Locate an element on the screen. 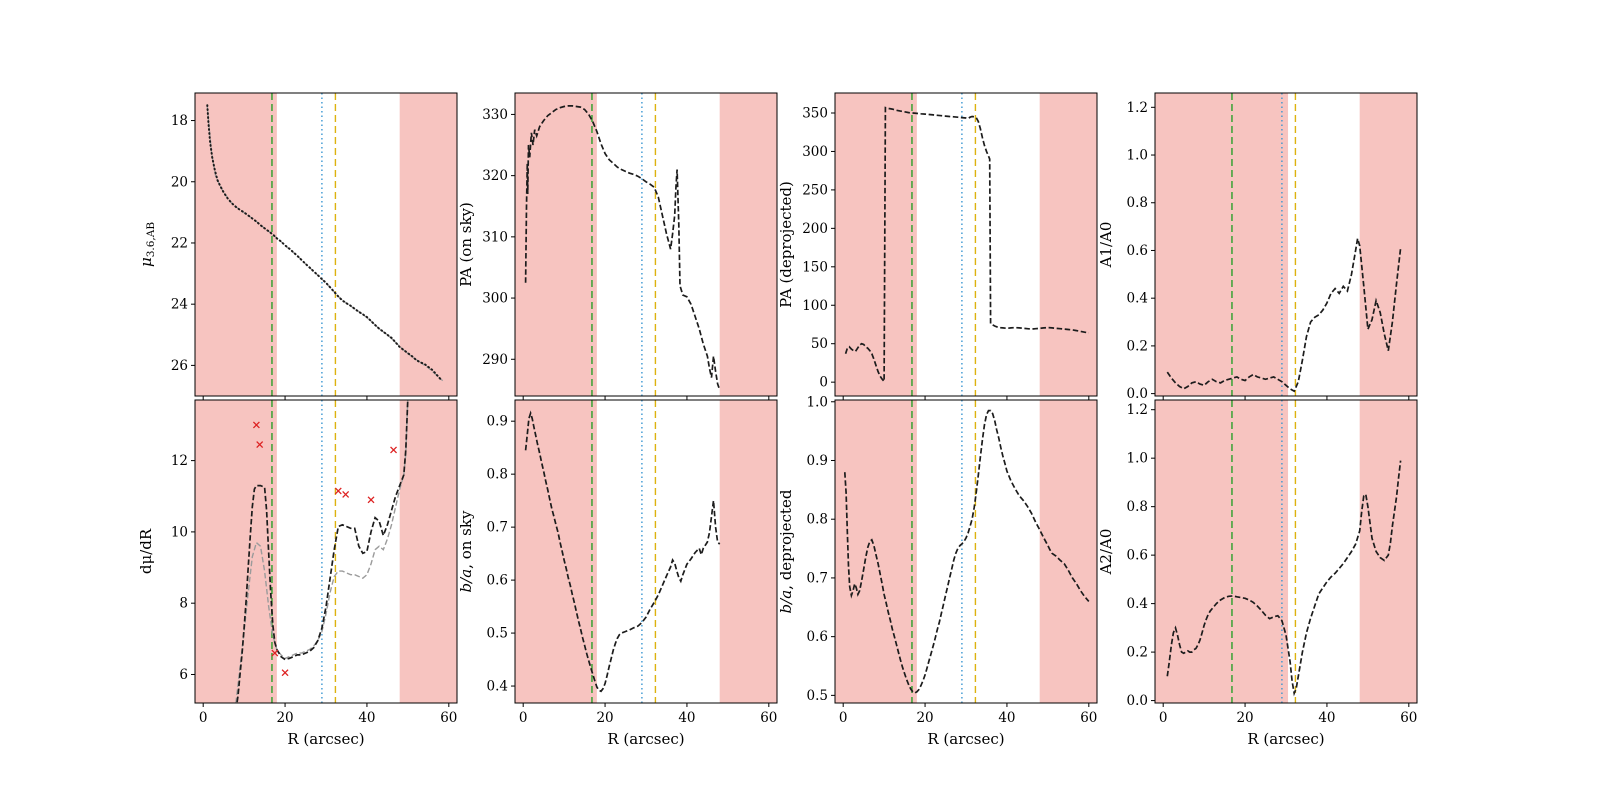 The height and width of the screenshot is (800, 1600). y-axis-label: PA (on sky) is located at coordinates (466, 244).